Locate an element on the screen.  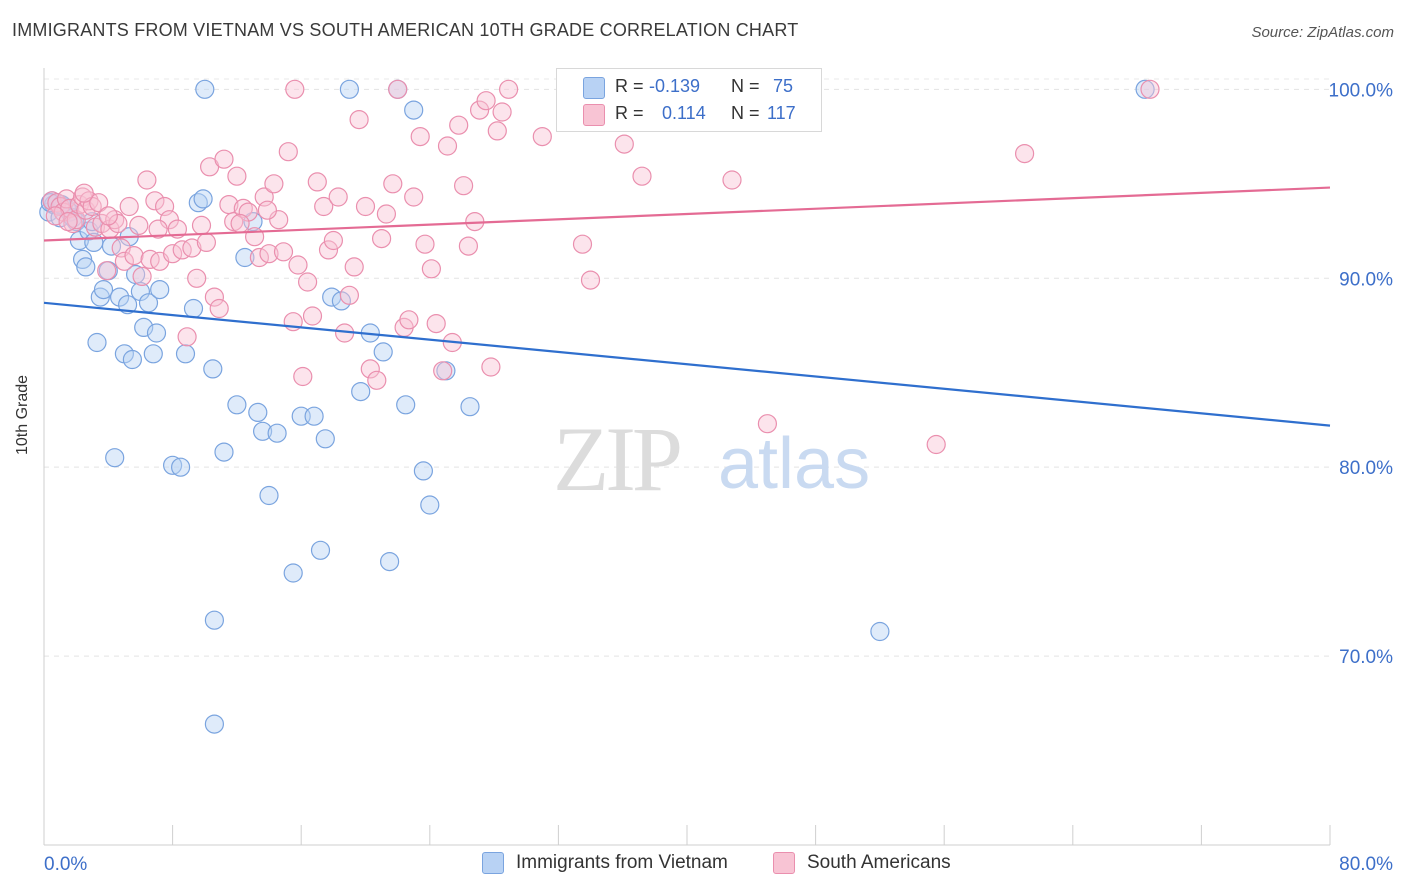
legend-r-south-american: 0.114 is located at coordinates (684, 113).